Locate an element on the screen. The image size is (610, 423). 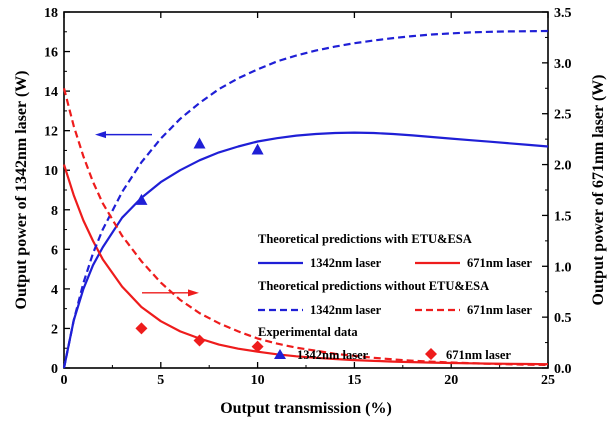
legend-group3-title: Experimental data is located at coordinates (308, 332).